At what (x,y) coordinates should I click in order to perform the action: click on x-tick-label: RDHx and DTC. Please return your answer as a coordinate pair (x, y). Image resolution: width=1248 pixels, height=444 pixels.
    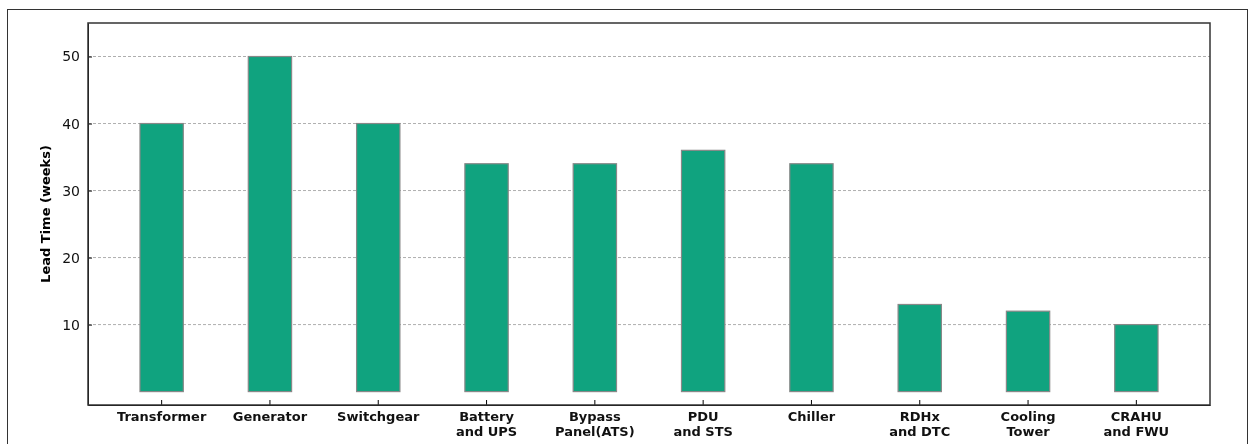
    Looking at the image, I should click on (920, 424).